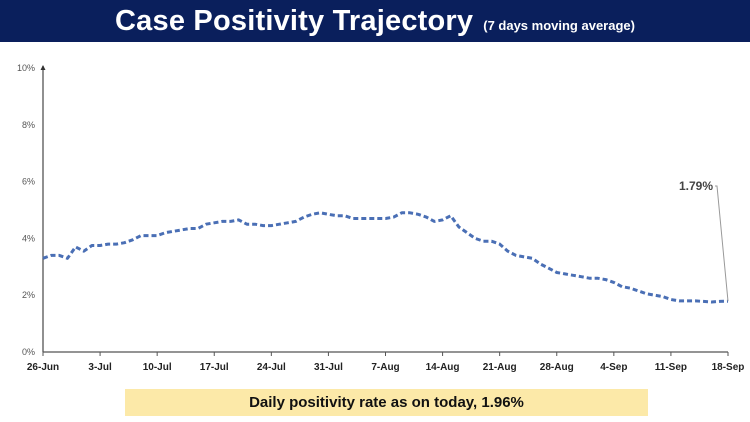 This screenshot has height=422, width=750. I want to click on annotation-leader-line, so click(722, 243).